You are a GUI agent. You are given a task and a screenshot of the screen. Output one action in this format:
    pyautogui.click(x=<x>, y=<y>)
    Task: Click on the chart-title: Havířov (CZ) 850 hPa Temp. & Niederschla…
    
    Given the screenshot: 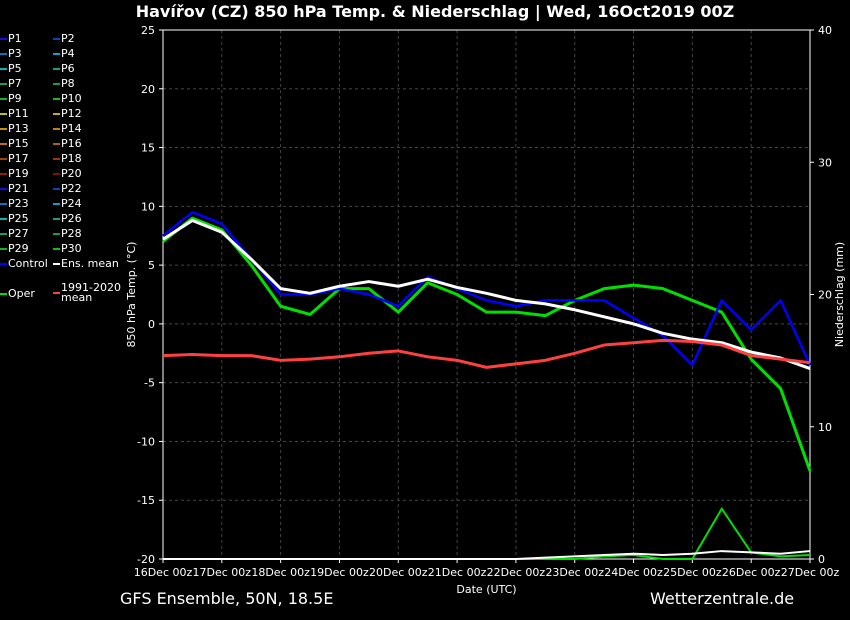 What is the action you would take?
    pyautogui.click(x=435, y=11)
    